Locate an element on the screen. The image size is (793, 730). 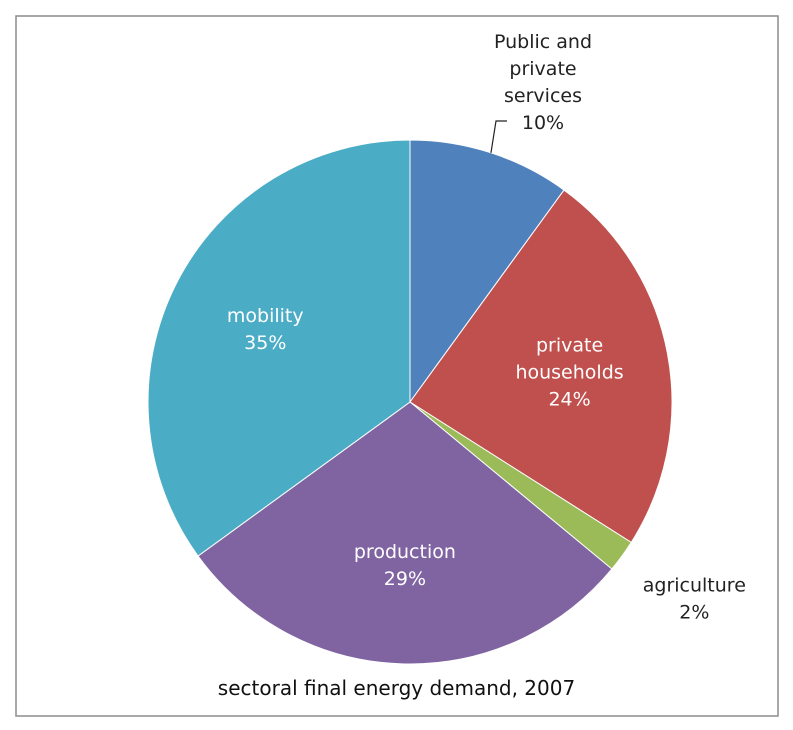
slice-label-agriculture: agriculture 2% is located at coordinates (694, 599).